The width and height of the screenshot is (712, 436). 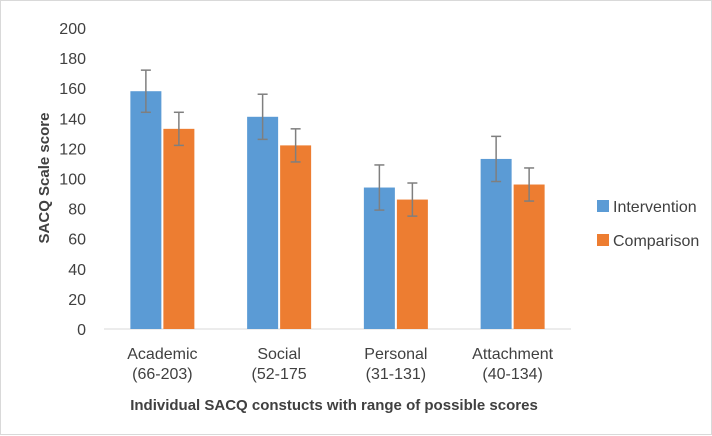 I want to click on y-tick-label: 60, so click(x=77, y=240).